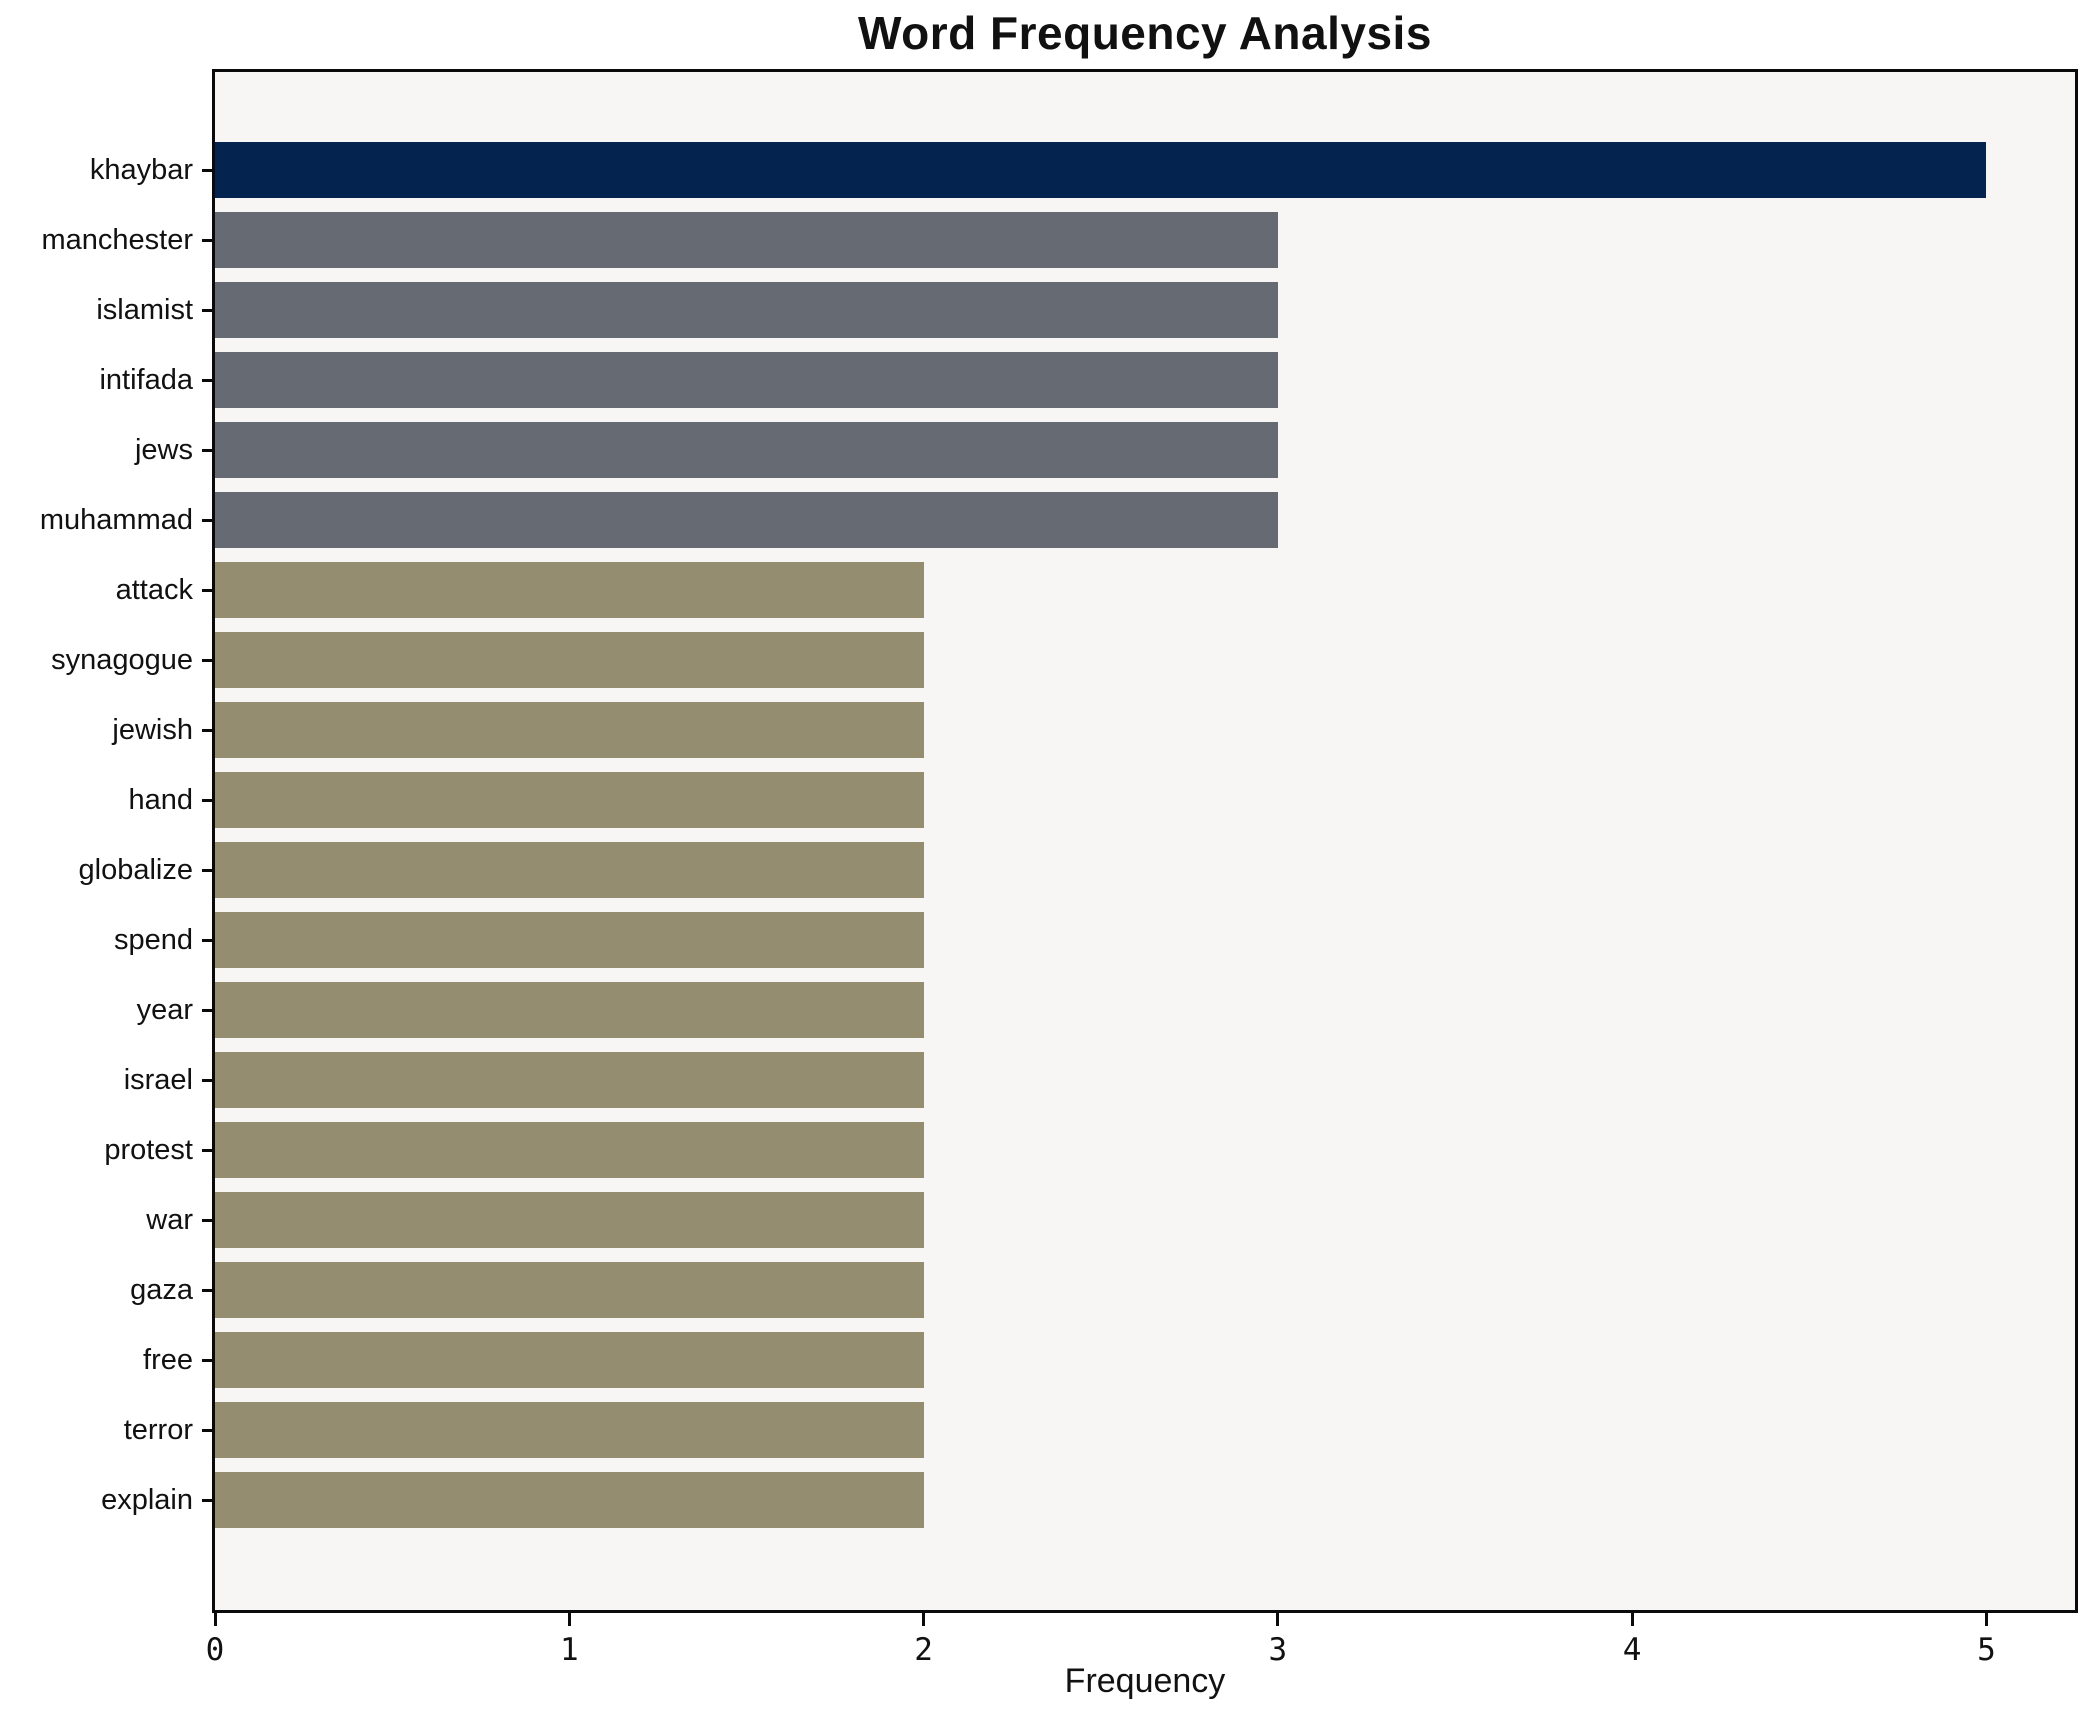  Describe the element at coordinates (746, 520) in the screenshot. I see `bar-muhammad` at that location.